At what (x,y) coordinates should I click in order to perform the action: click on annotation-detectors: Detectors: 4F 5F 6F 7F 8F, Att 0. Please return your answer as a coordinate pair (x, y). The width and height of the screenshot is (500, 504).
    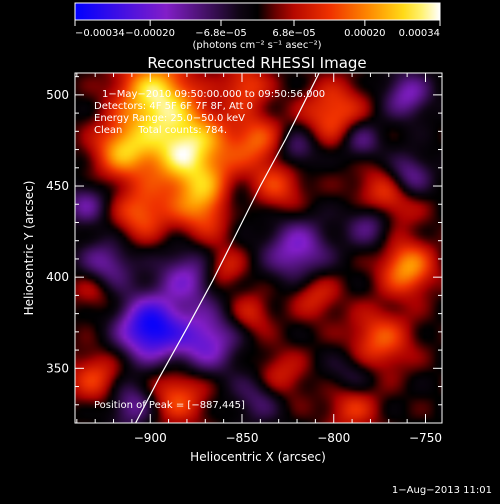
    Looking at the image, I should click on (173, 106).